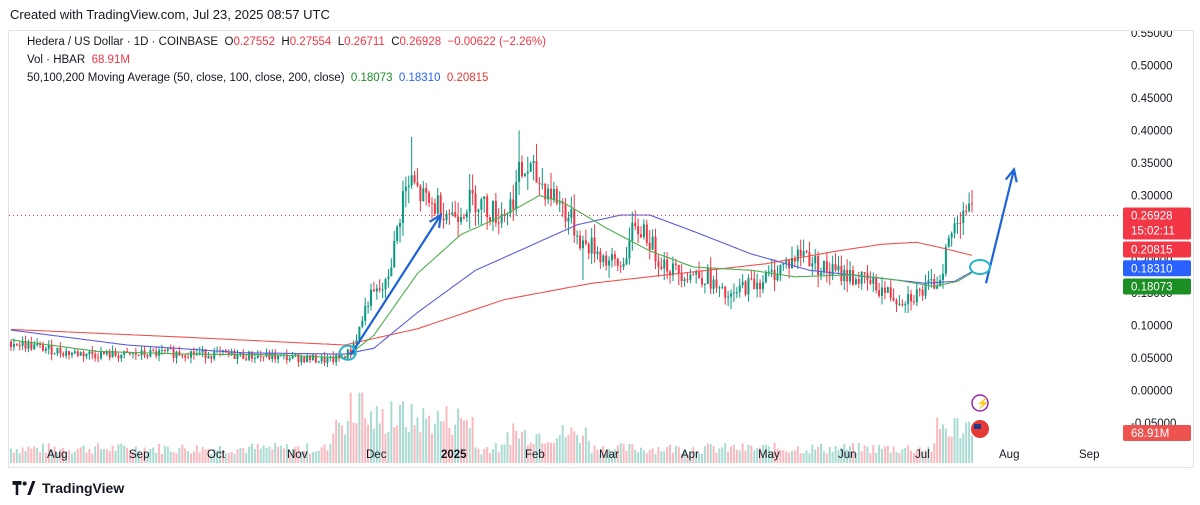  What do you see at coordinates (68, 488) in the screenshot?
I see `tradingview-footer: TradingView` at bounding box center [68, 488].